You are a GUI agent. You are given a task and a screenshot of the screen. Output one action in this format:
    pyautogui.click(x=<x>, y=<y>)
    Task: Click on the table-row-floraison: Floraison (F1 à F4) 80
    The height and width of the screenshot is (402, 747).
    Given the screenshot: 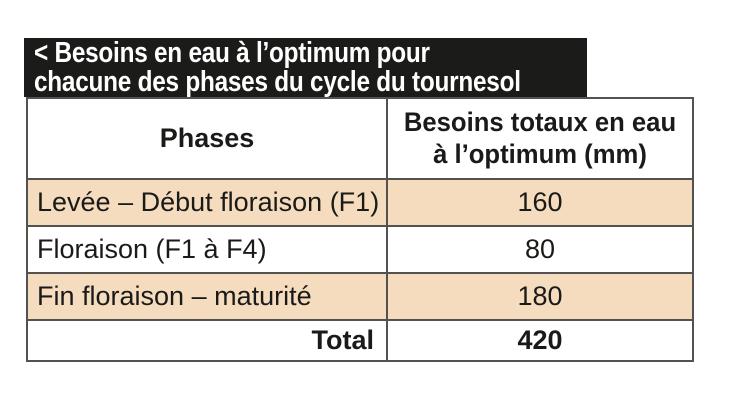 What is the action you would take?
    pyautogui.click(x=360, y=249)
    